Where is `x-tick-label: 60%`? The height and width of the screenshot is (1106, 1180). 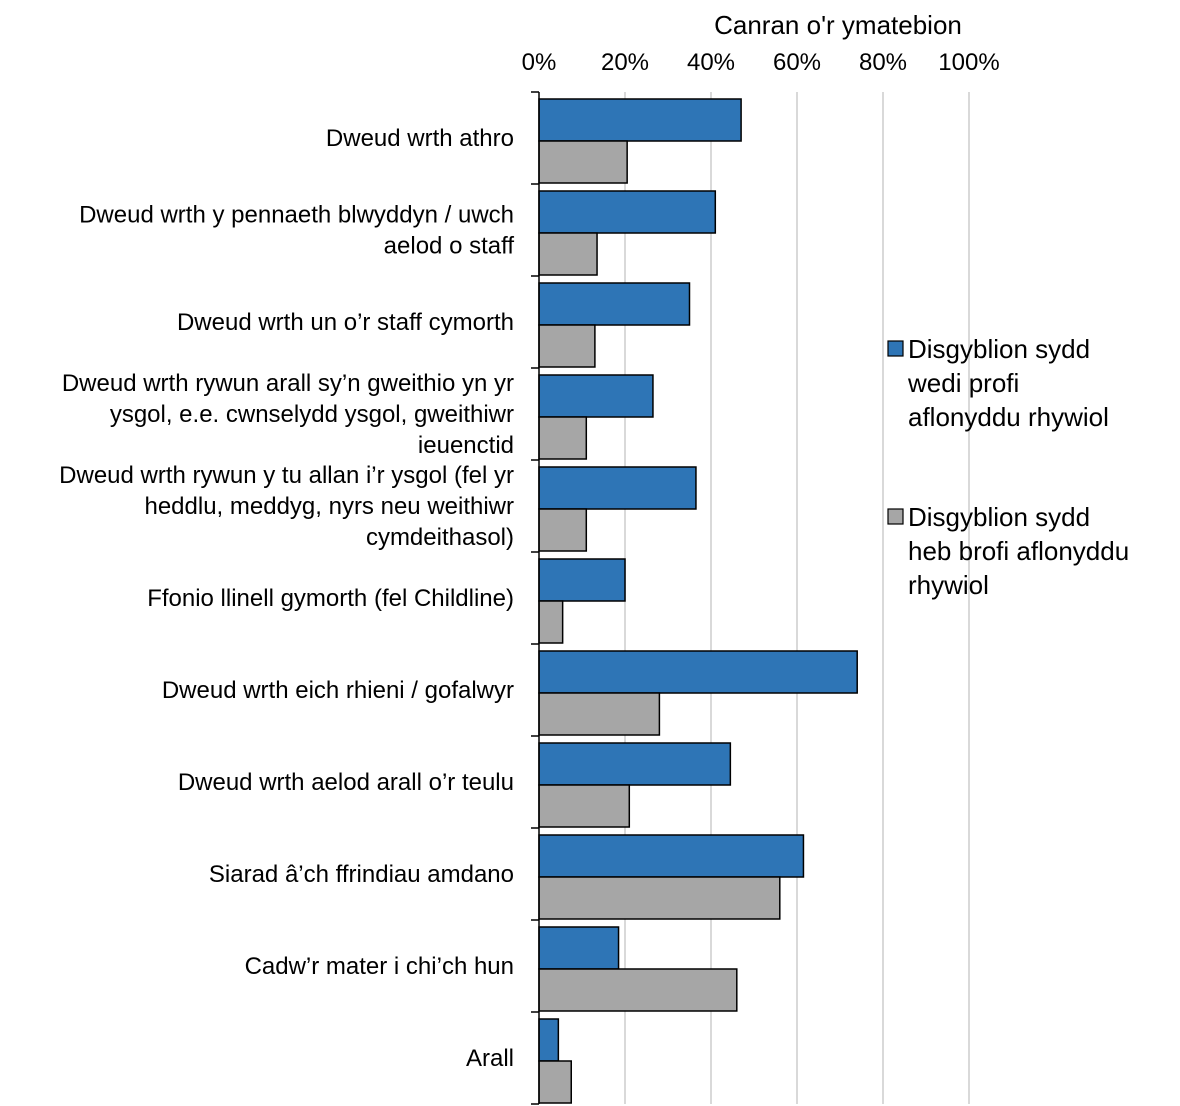 x-tick-label: 60% is located at coordinates (797, 62).